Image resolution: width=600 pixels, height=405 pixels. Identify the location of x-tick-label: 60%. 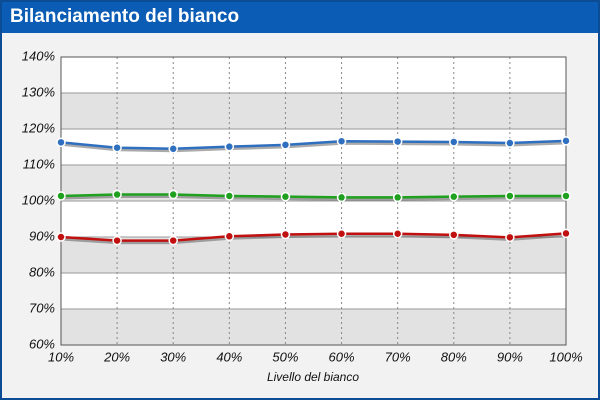
(342, 356).